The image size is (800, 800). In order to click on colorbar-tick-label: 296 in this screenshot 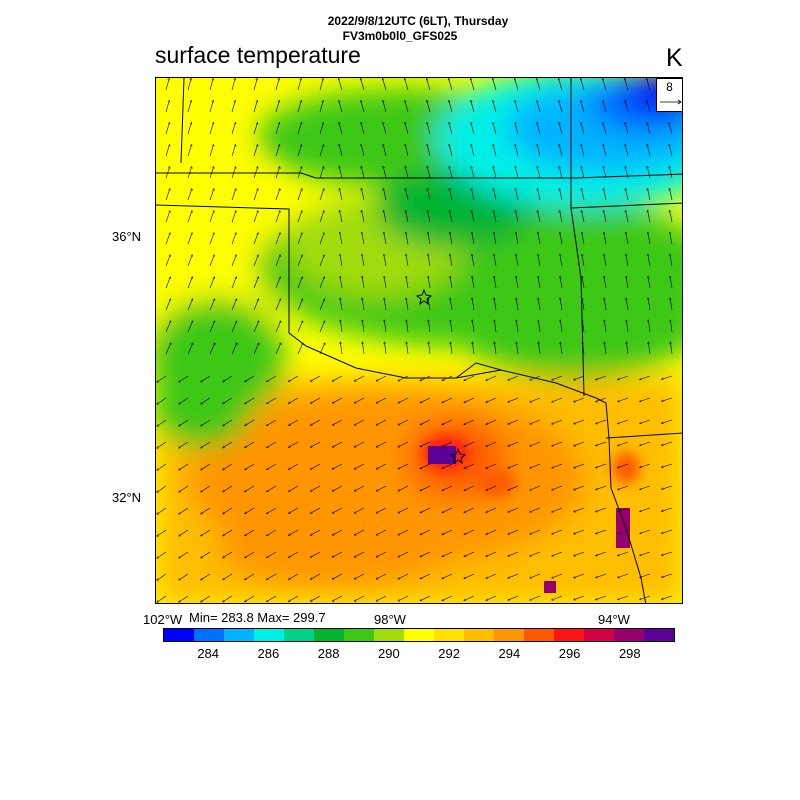, I will do `click(569, 653)`.